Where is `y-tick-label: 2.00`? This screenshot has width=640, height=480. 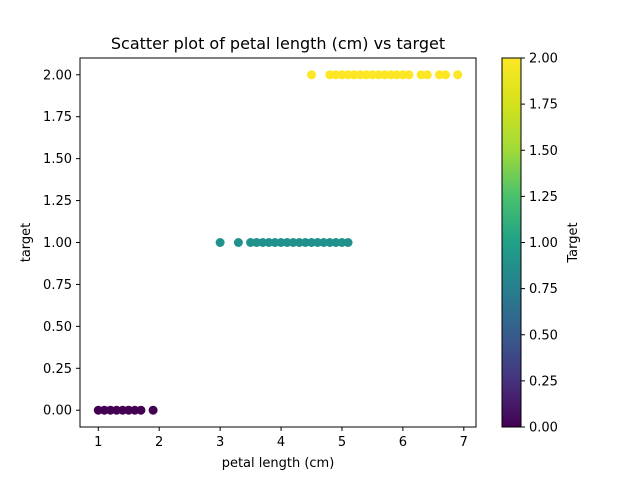 y-tick-label: 2.00 is located at coordinates (57, 75).